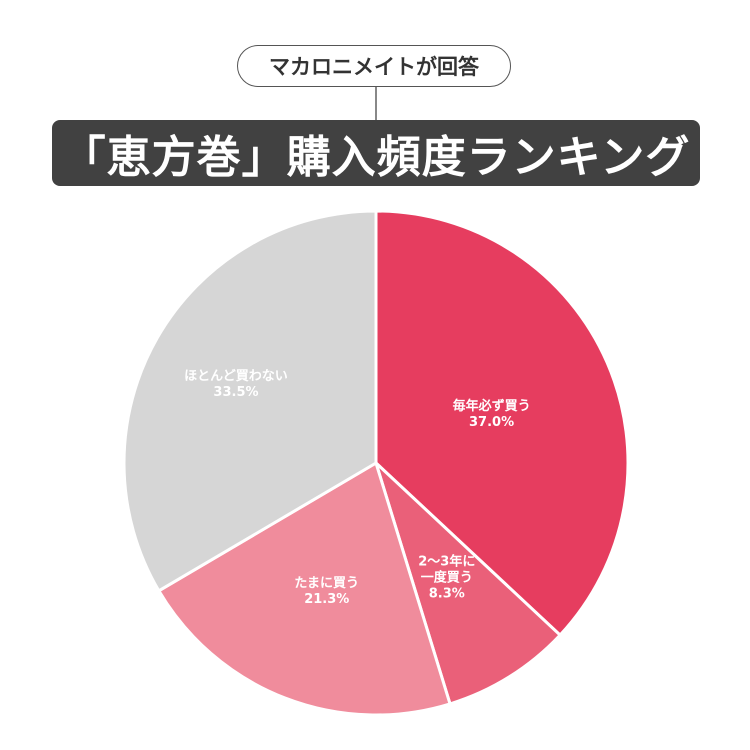  What do you see at coordinates (376, 104) in the screenshot?
I see `connector-line` at bounding box center [376, 104].